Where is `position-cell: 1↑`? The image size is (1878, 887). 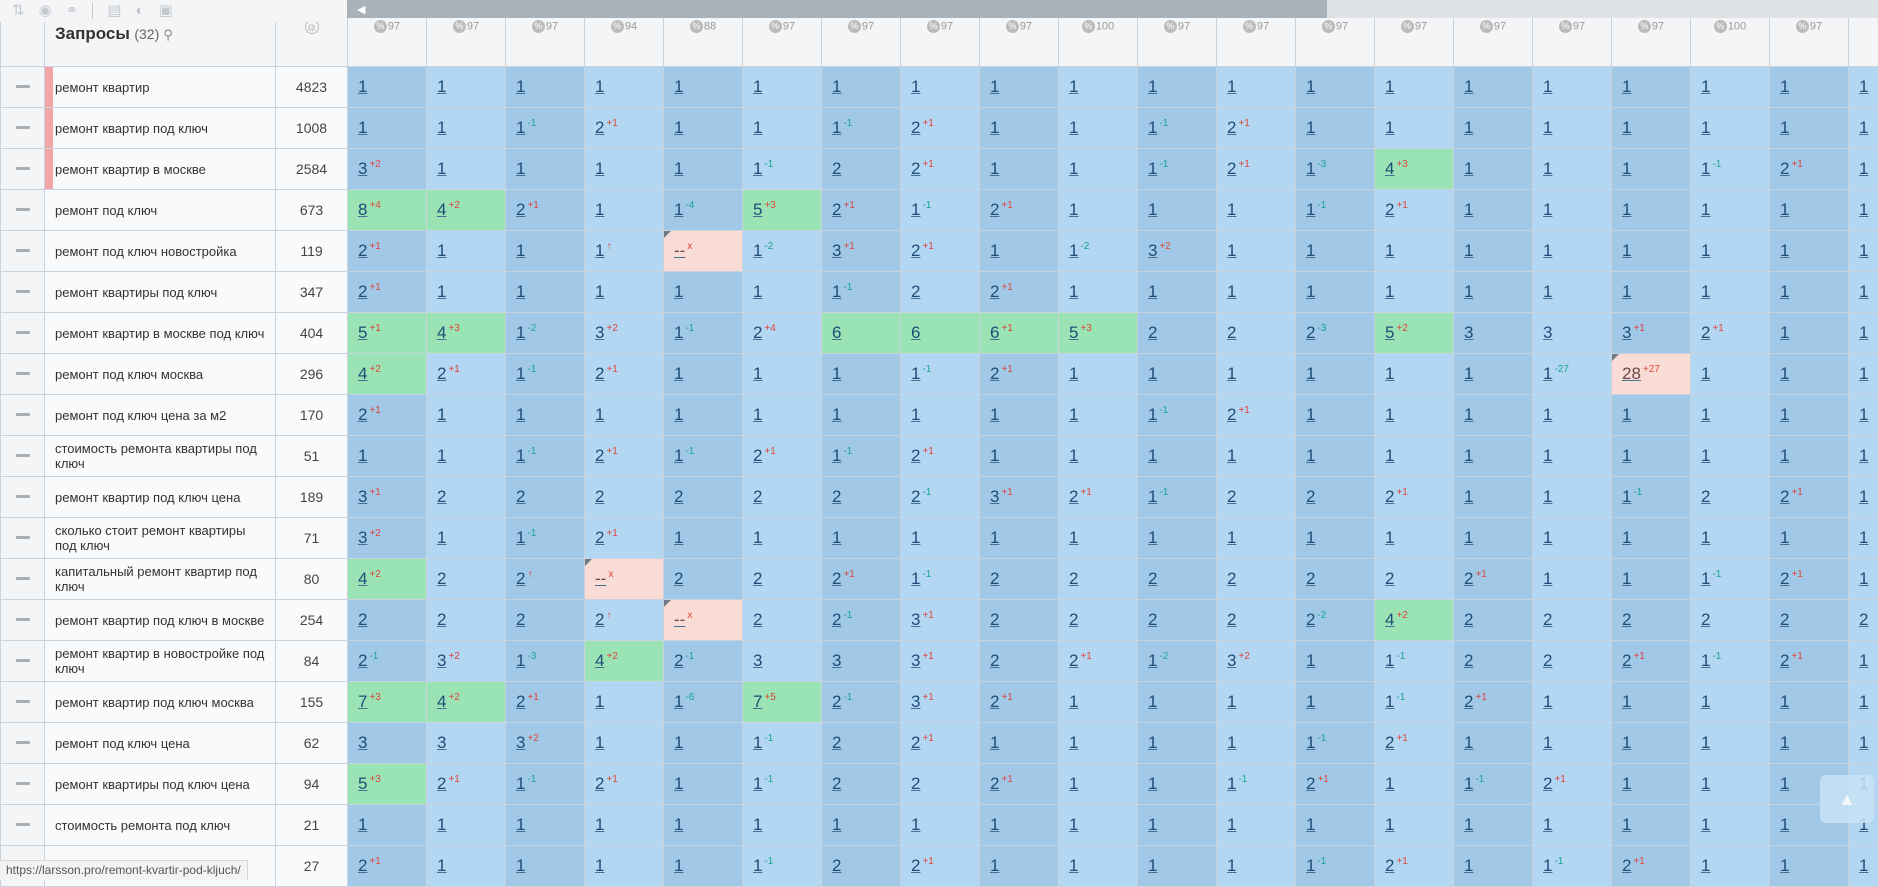 position-cell: 1↑ is located at coordinates (624, 251).